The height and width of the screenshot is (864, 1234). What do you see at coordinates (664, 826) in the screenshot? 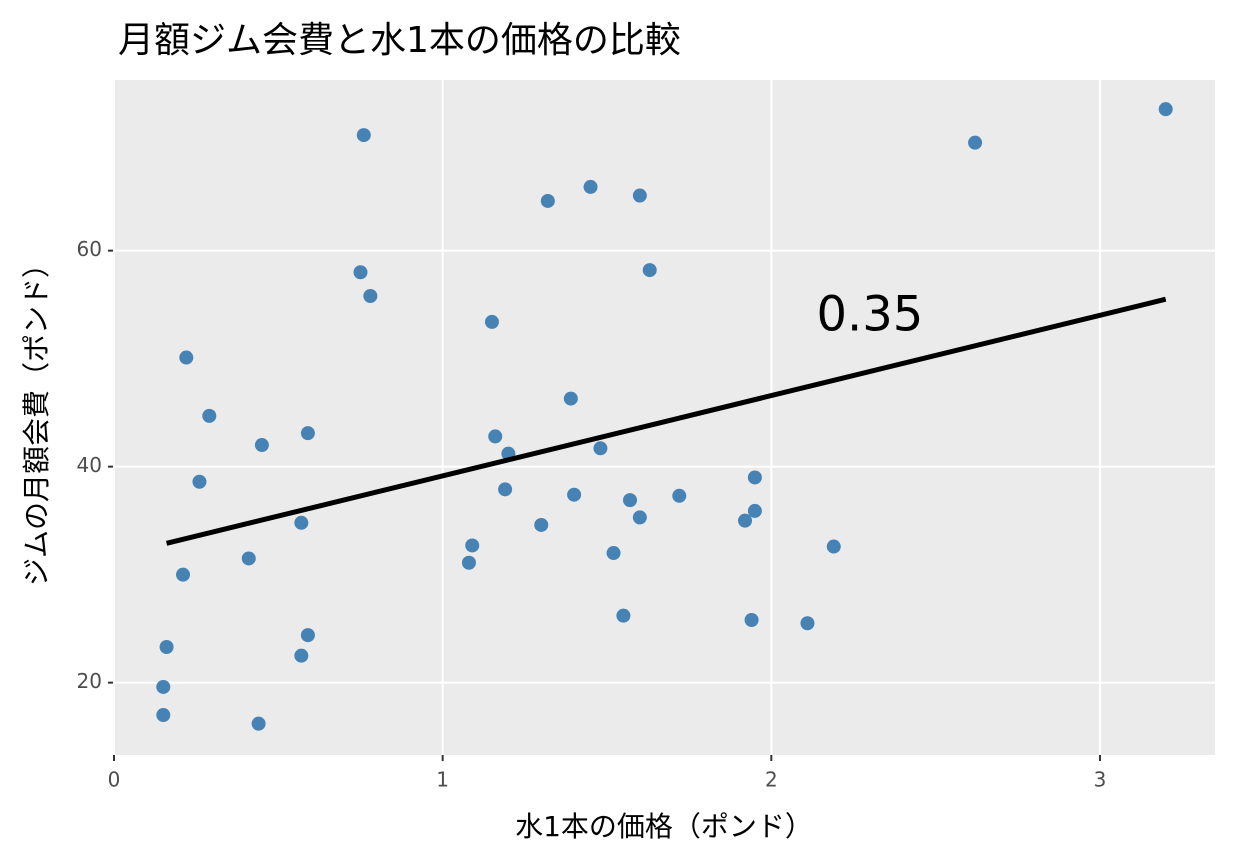
I see `x-axis-label: 水1本の価格（ポンド）` at bounding box center [664, 826].